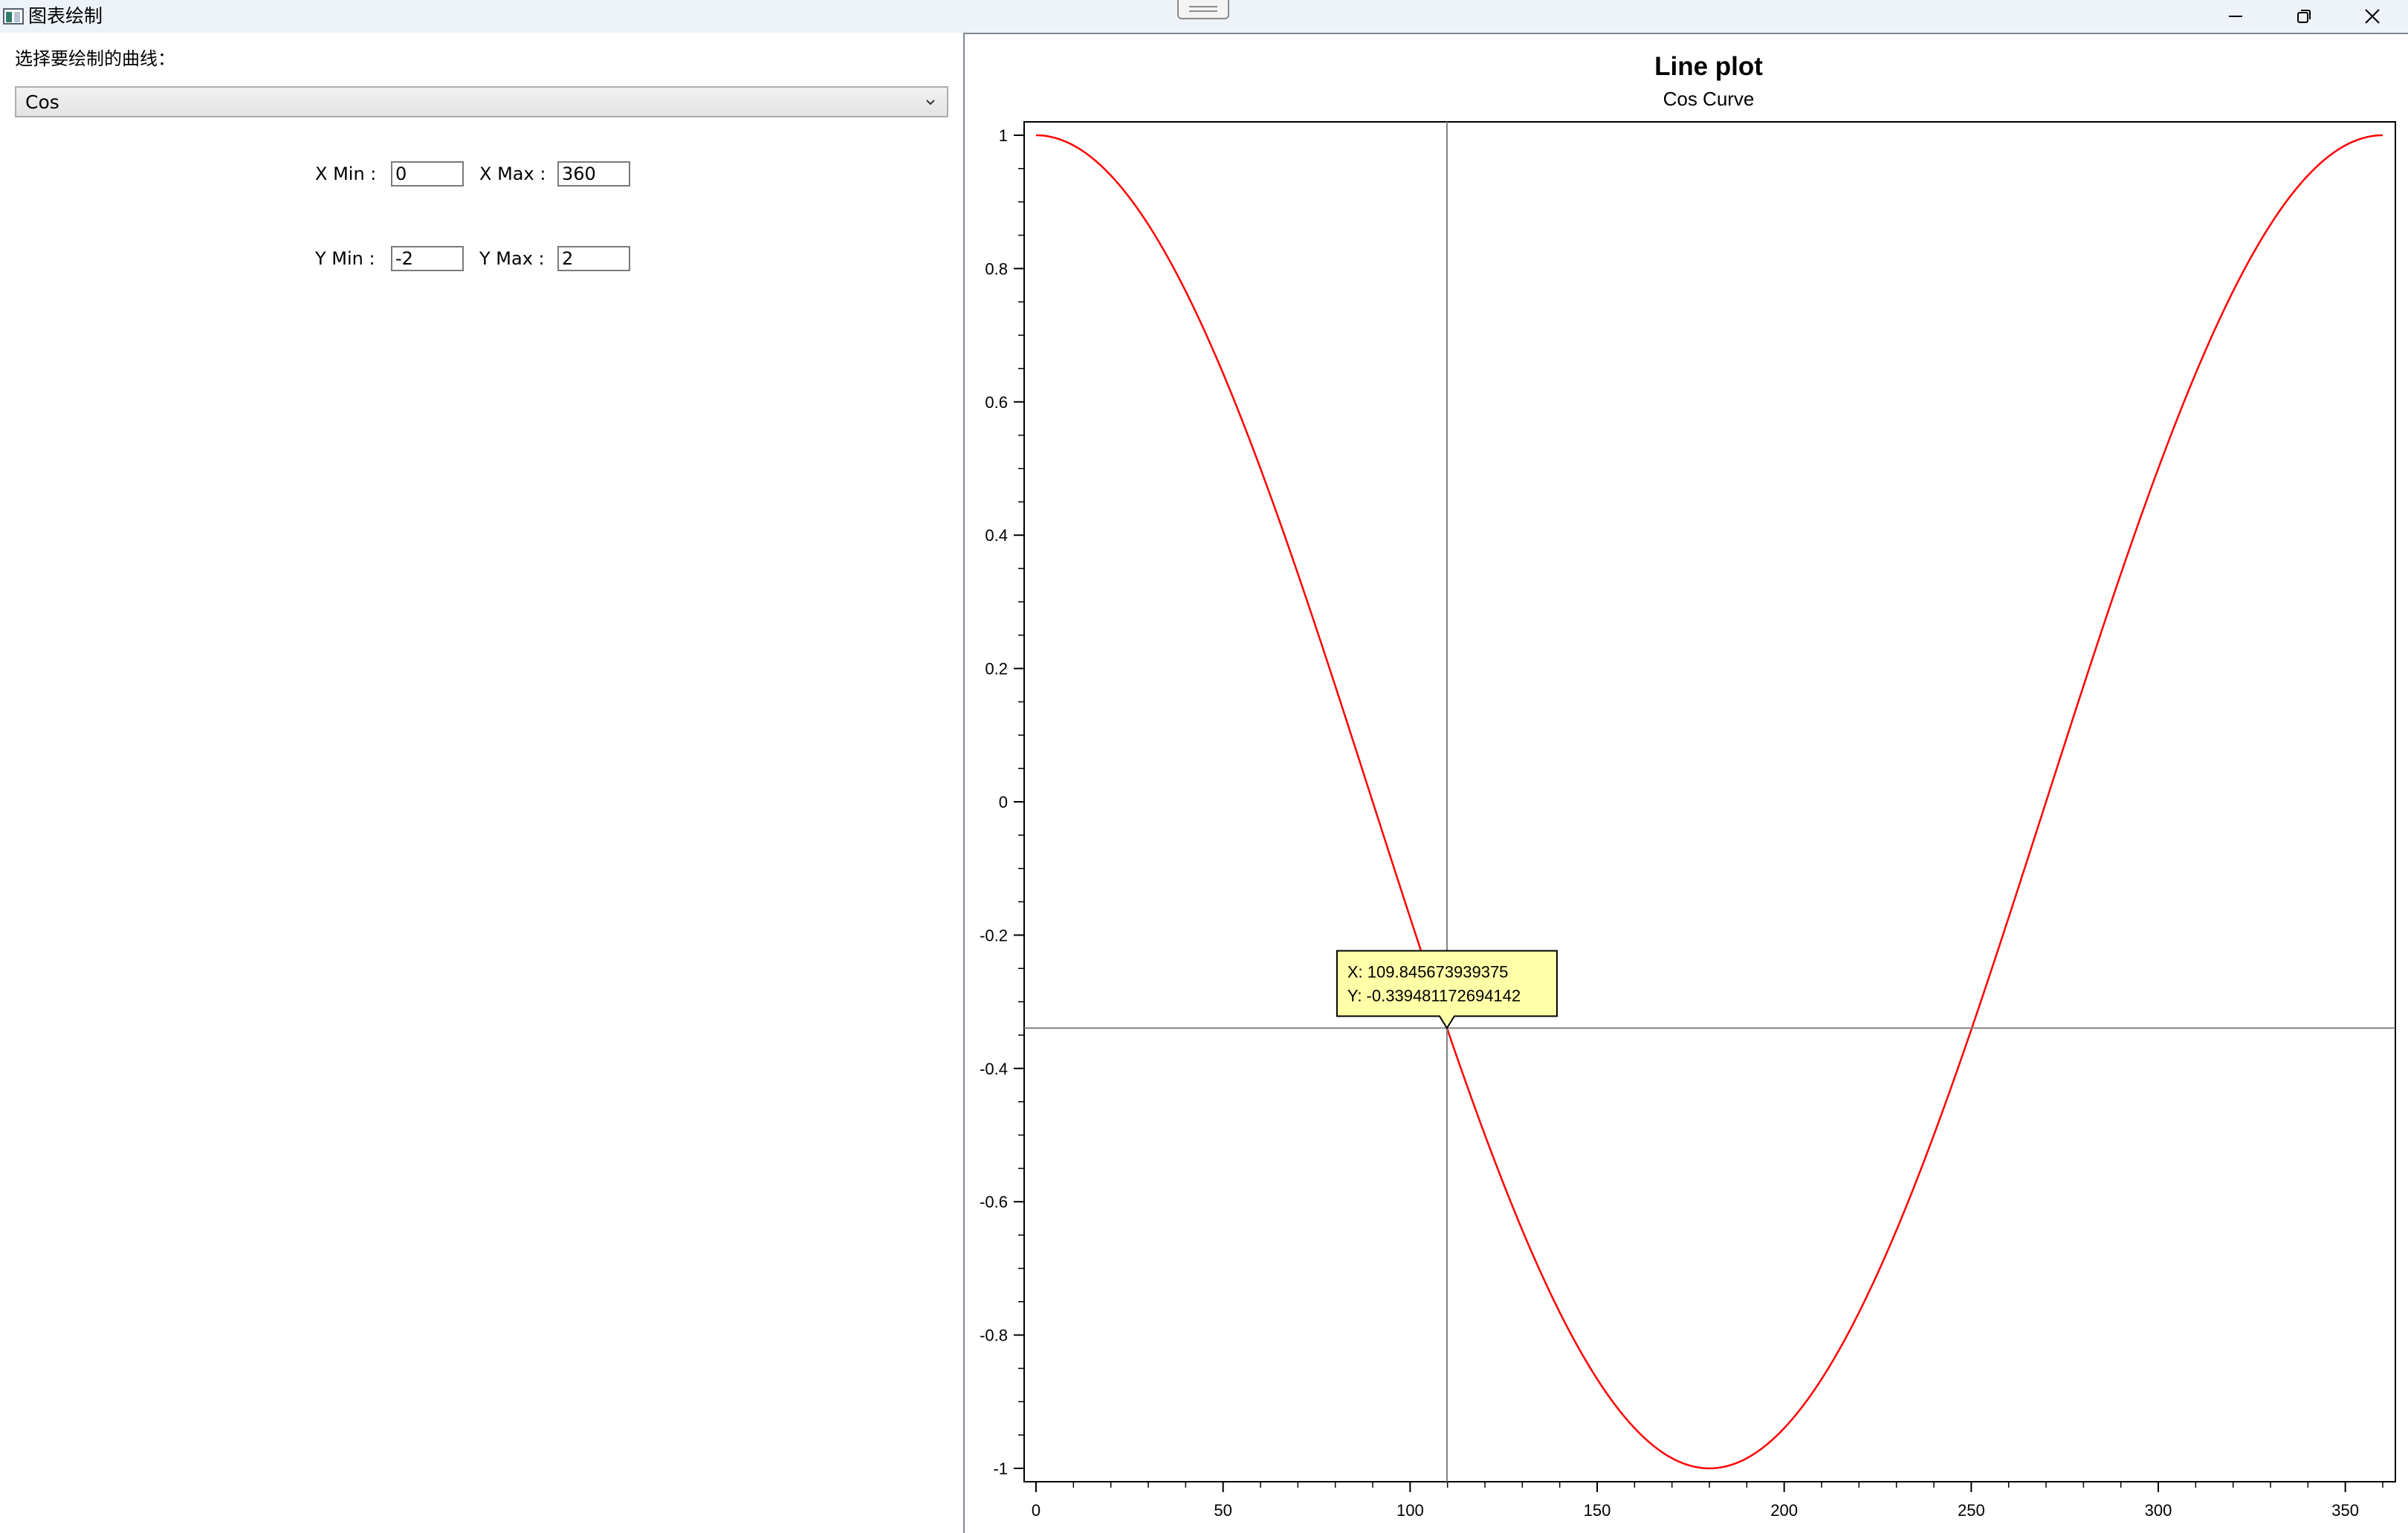 This screenshot has width=2408, height=1533. I want to click on curve-select-label: 选择要绘制的曲线：, so click(95, 59).